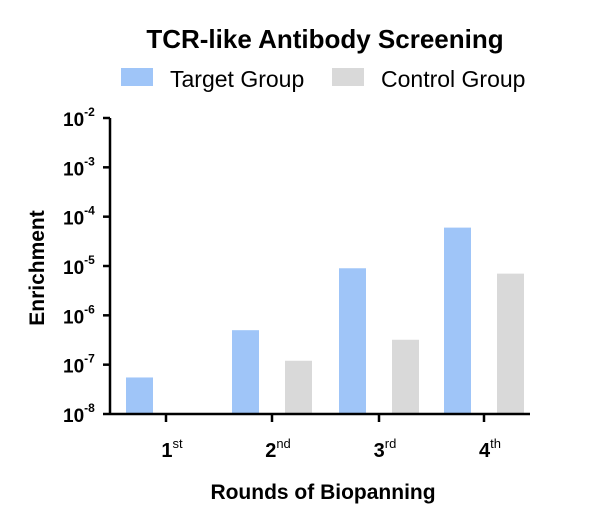 The height and width of the screenshot is (525, 600). I want to click on y-tick-label: 10⁻⁷, so click(79, 365).